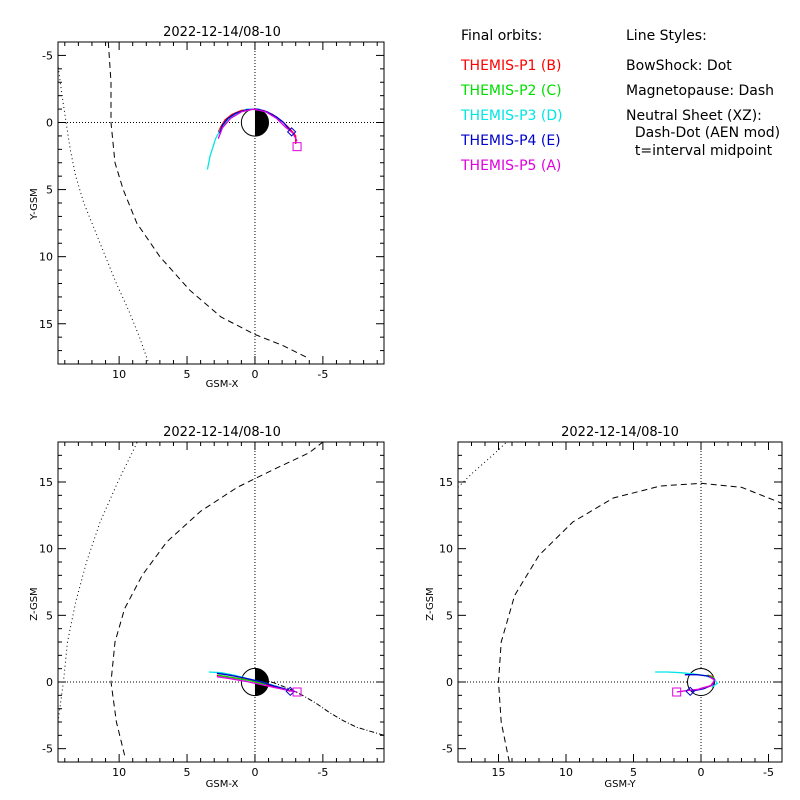  I want to click on panel-xz-xlabel: GSM-X, so click(222, 784).